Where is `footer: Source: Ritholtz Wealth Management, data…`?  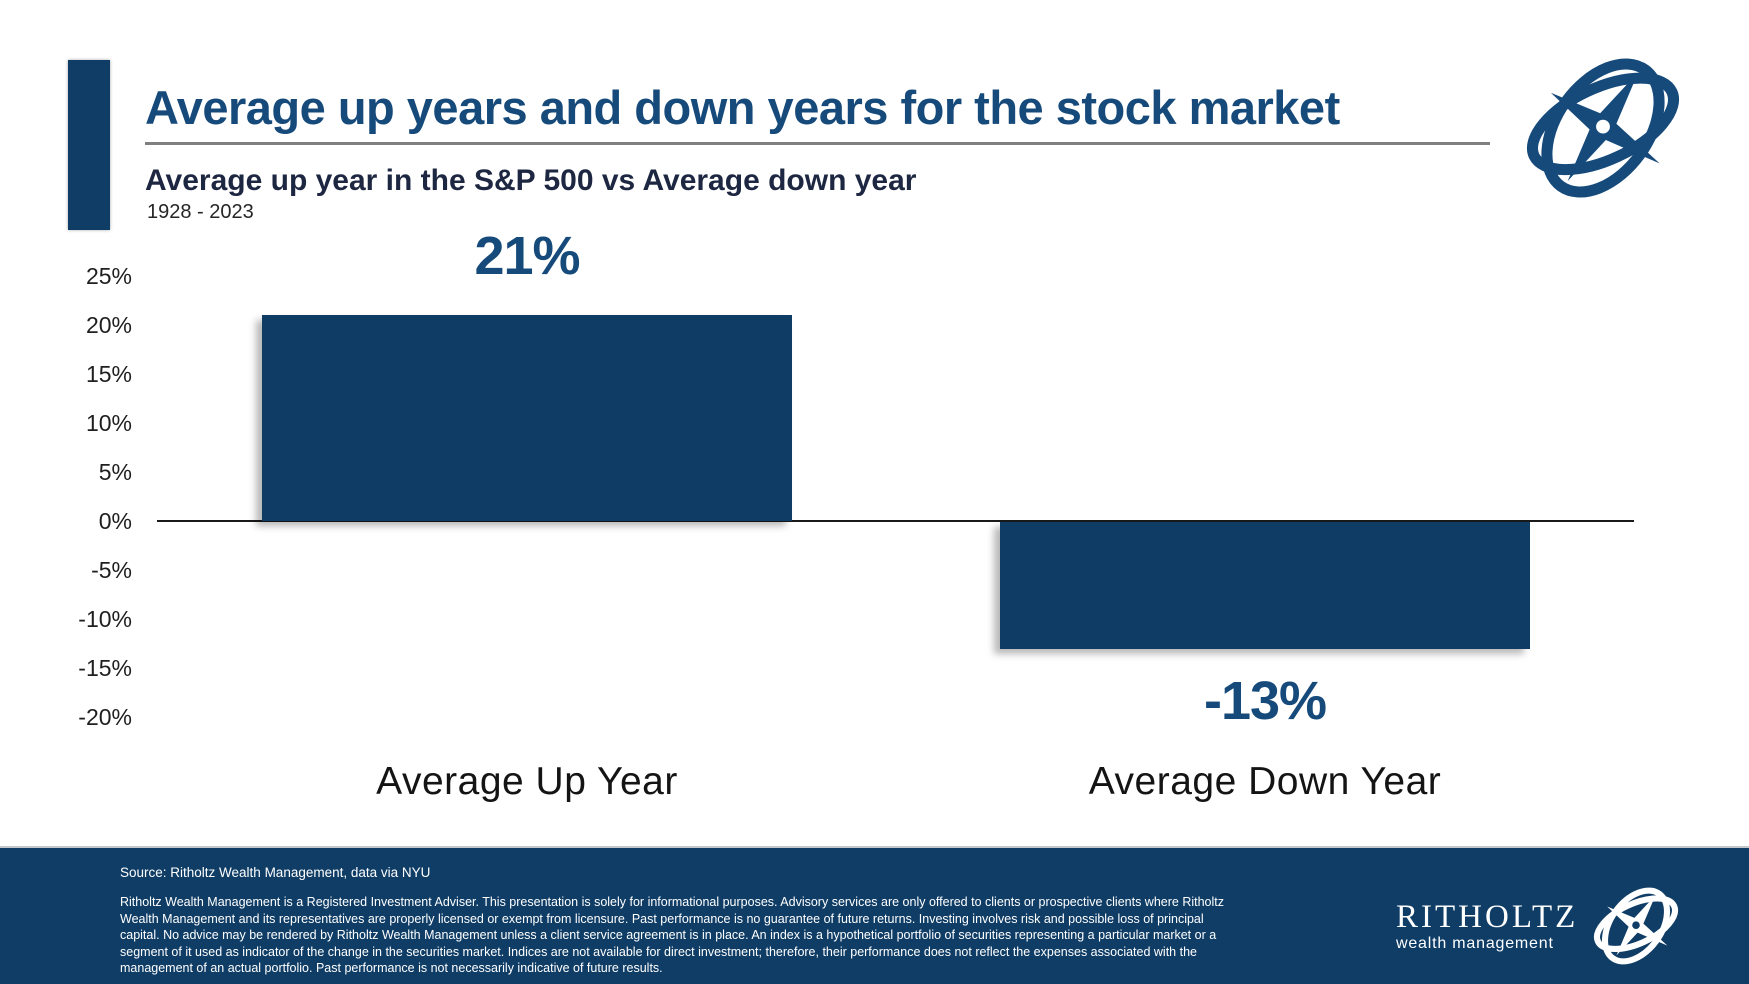
footer: Source: Ritholtz Wealth Management, data… is located at coordinates (874, 915).